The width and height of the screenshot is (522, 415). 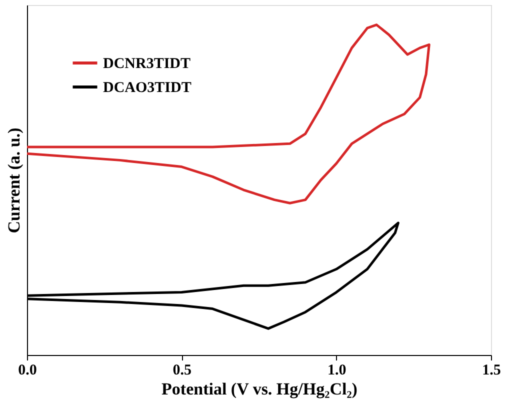 What do you see at coordinates (260, 389) in the screenshot?
I see `x-axis-title: Potential (V vs. Hg/Hg₂Cl₂)` at bounding box center [260, 389].